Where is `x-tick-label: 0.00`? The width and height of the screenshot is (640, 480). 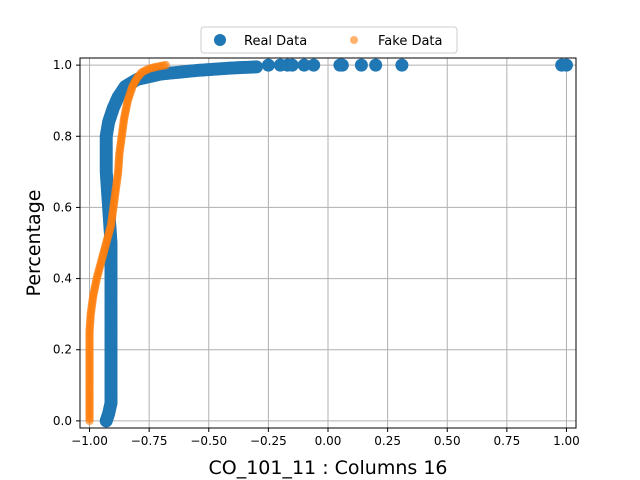
x-tick-label: 0.00 is located at coordinates (328, 441).